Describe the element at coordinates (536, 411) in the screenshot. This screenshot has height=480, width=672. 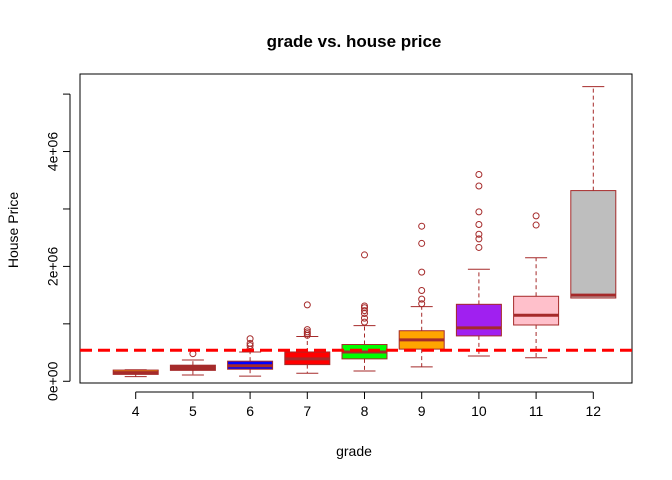
I see `x-tick-label: 11` at that location.